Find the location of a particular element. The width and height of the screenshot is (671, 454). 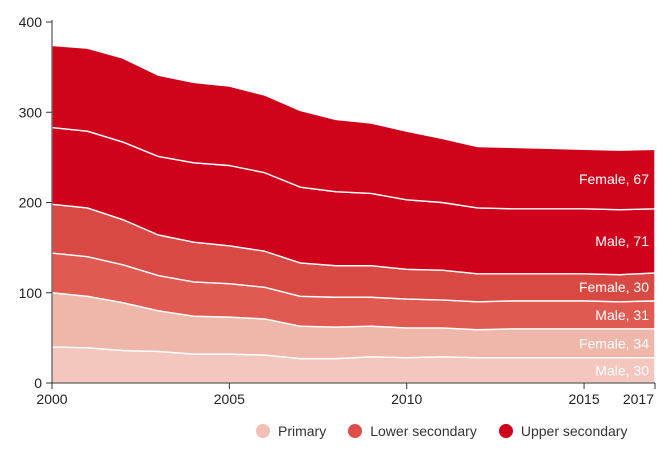

legend-label-lower-secondary: Lower secondary is located at coordinates (423, 431).